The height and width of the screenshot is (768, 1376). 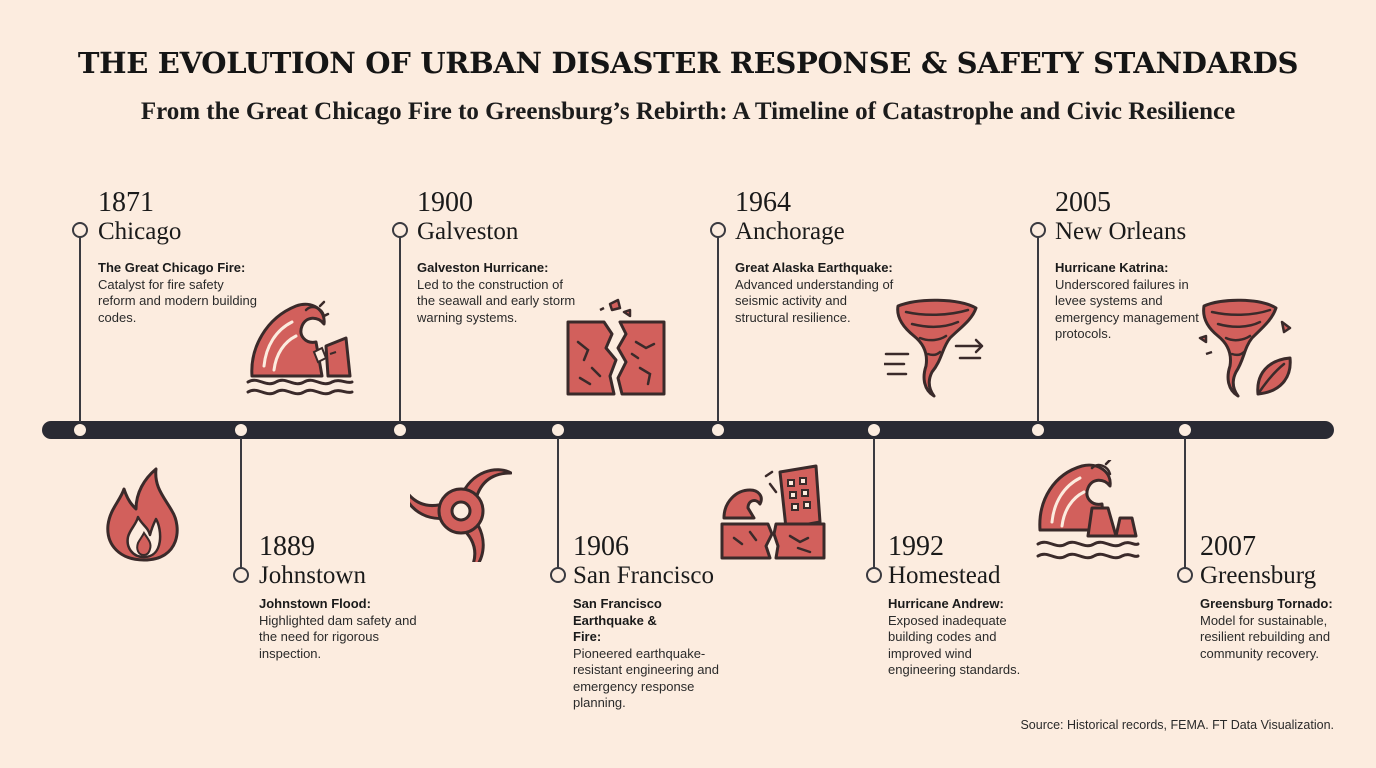 I want to click on collapsing-building-icon, so click(x=773, y=512).